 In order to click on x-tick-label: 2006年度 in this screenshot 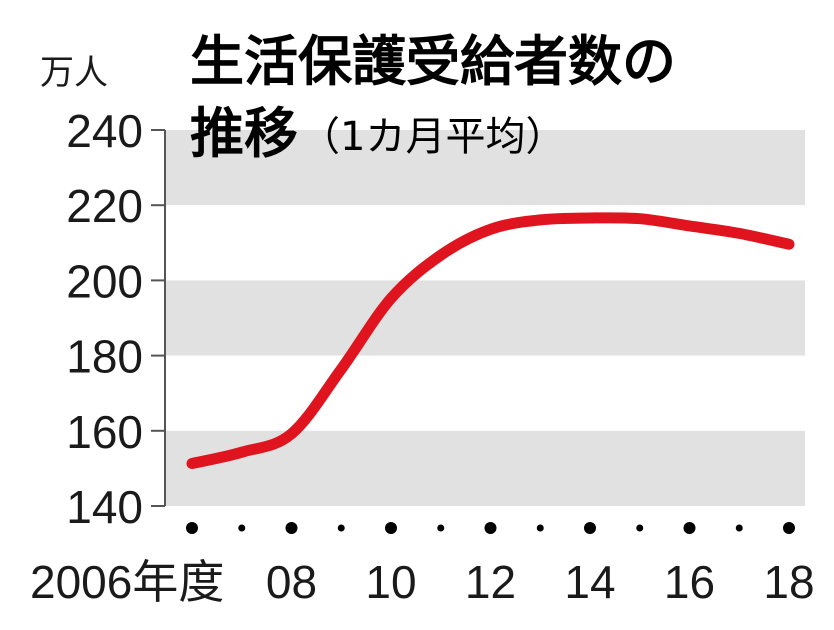, I will do `click(127, 582)`.